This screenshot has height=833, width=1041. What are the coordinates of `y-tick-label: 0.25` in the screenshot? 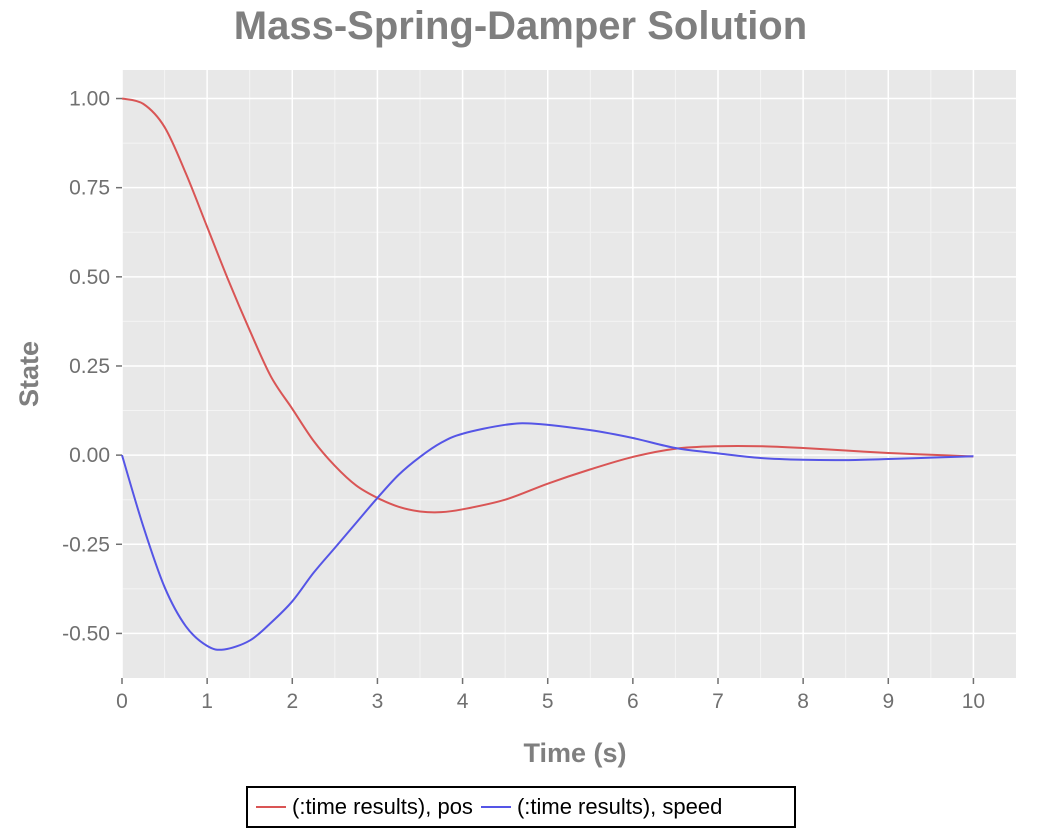 It's located at (89, 366).